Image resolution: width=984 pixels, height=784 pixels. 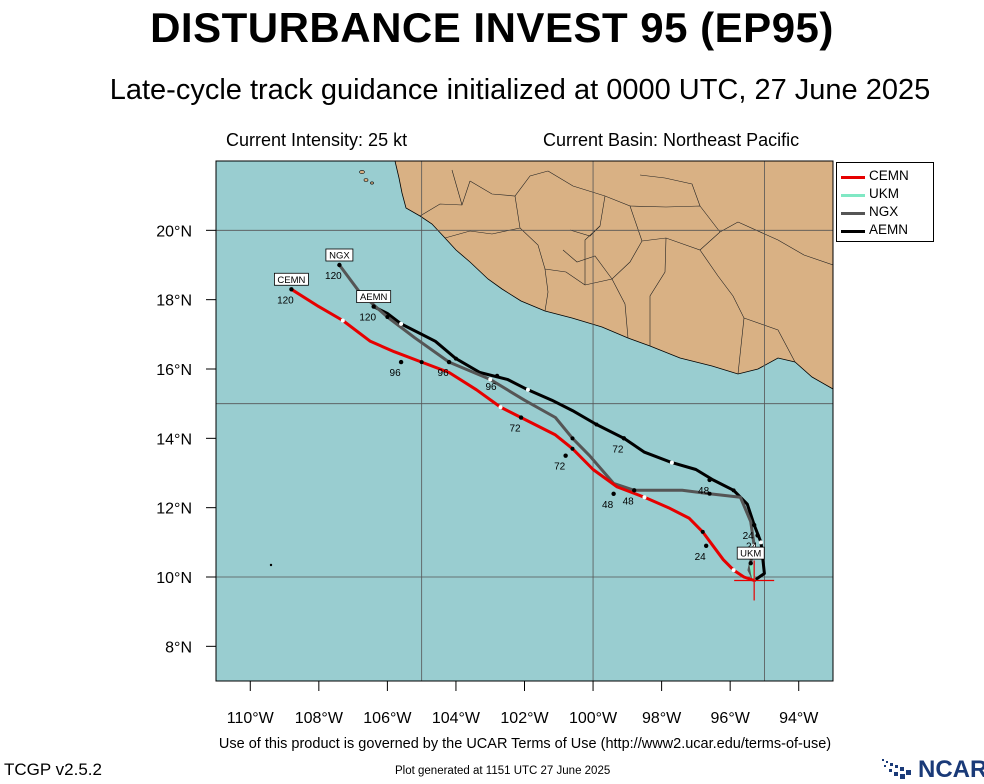 I want to click on legend-label: UKM, so click(x=884, y=193).